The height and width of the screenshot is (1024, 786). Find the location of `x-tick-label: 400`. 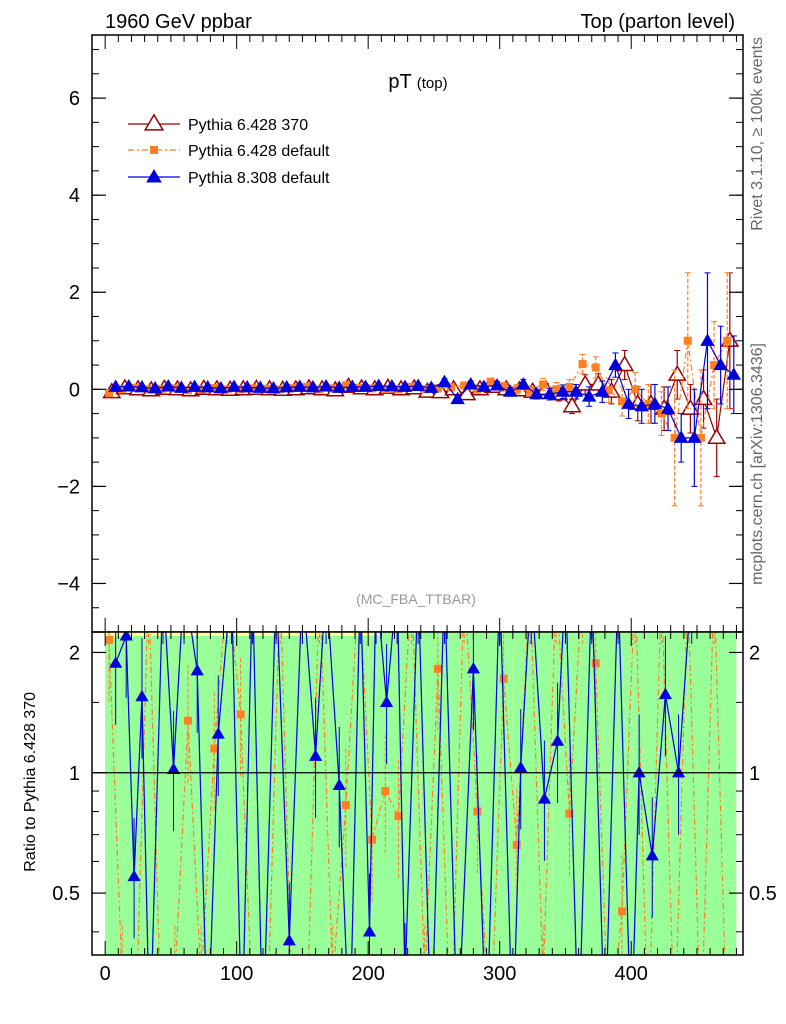

x-tick-label: 400 is located at coordinates (631, 974).